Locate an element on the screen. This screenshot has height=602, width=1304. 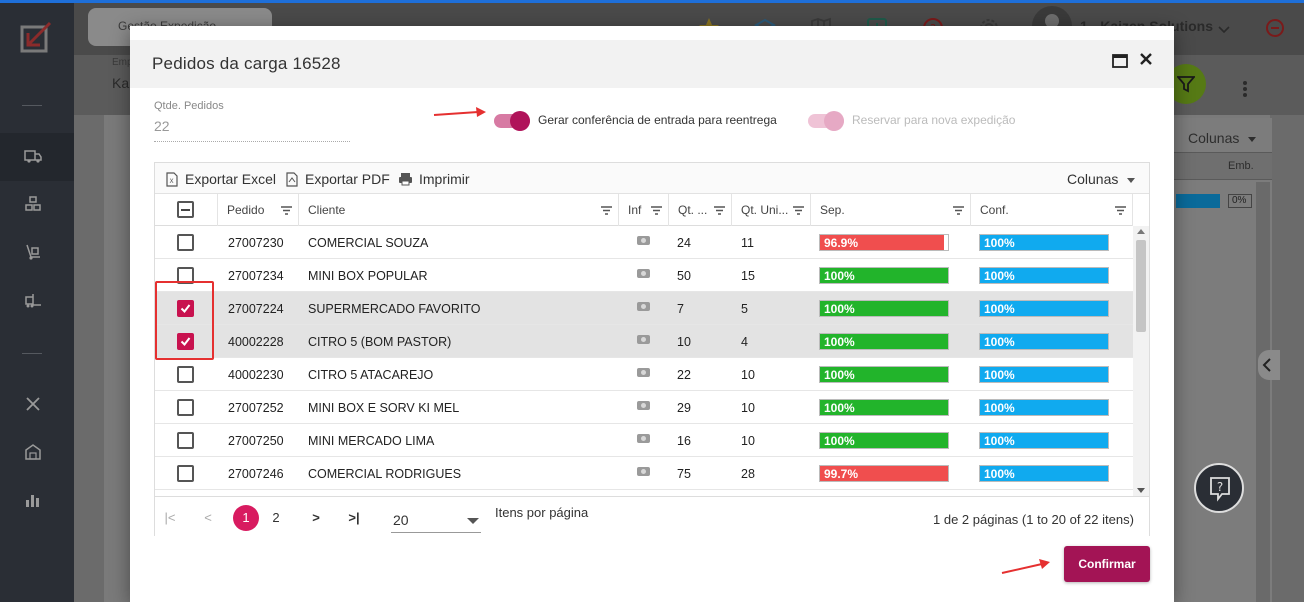
qtde-pedidos-label: Qtde. Pedidos is located at coordinates (189, 106).